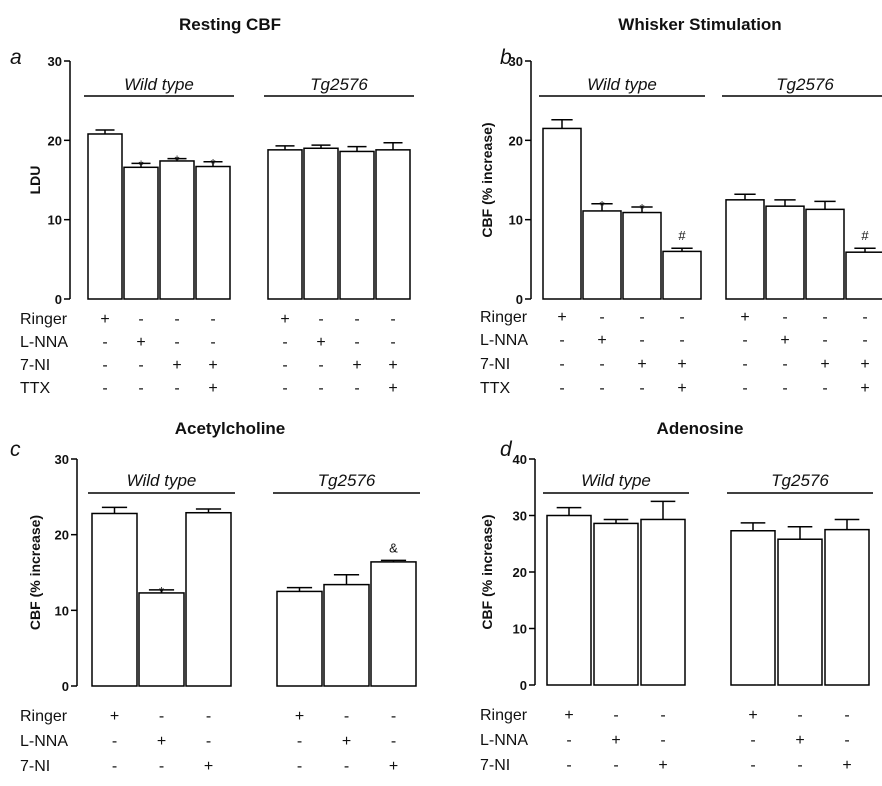  Describe the element at coordinates (699, 24) in the screenshot. I see `panel-title: Whisker Stimulation` at that location.